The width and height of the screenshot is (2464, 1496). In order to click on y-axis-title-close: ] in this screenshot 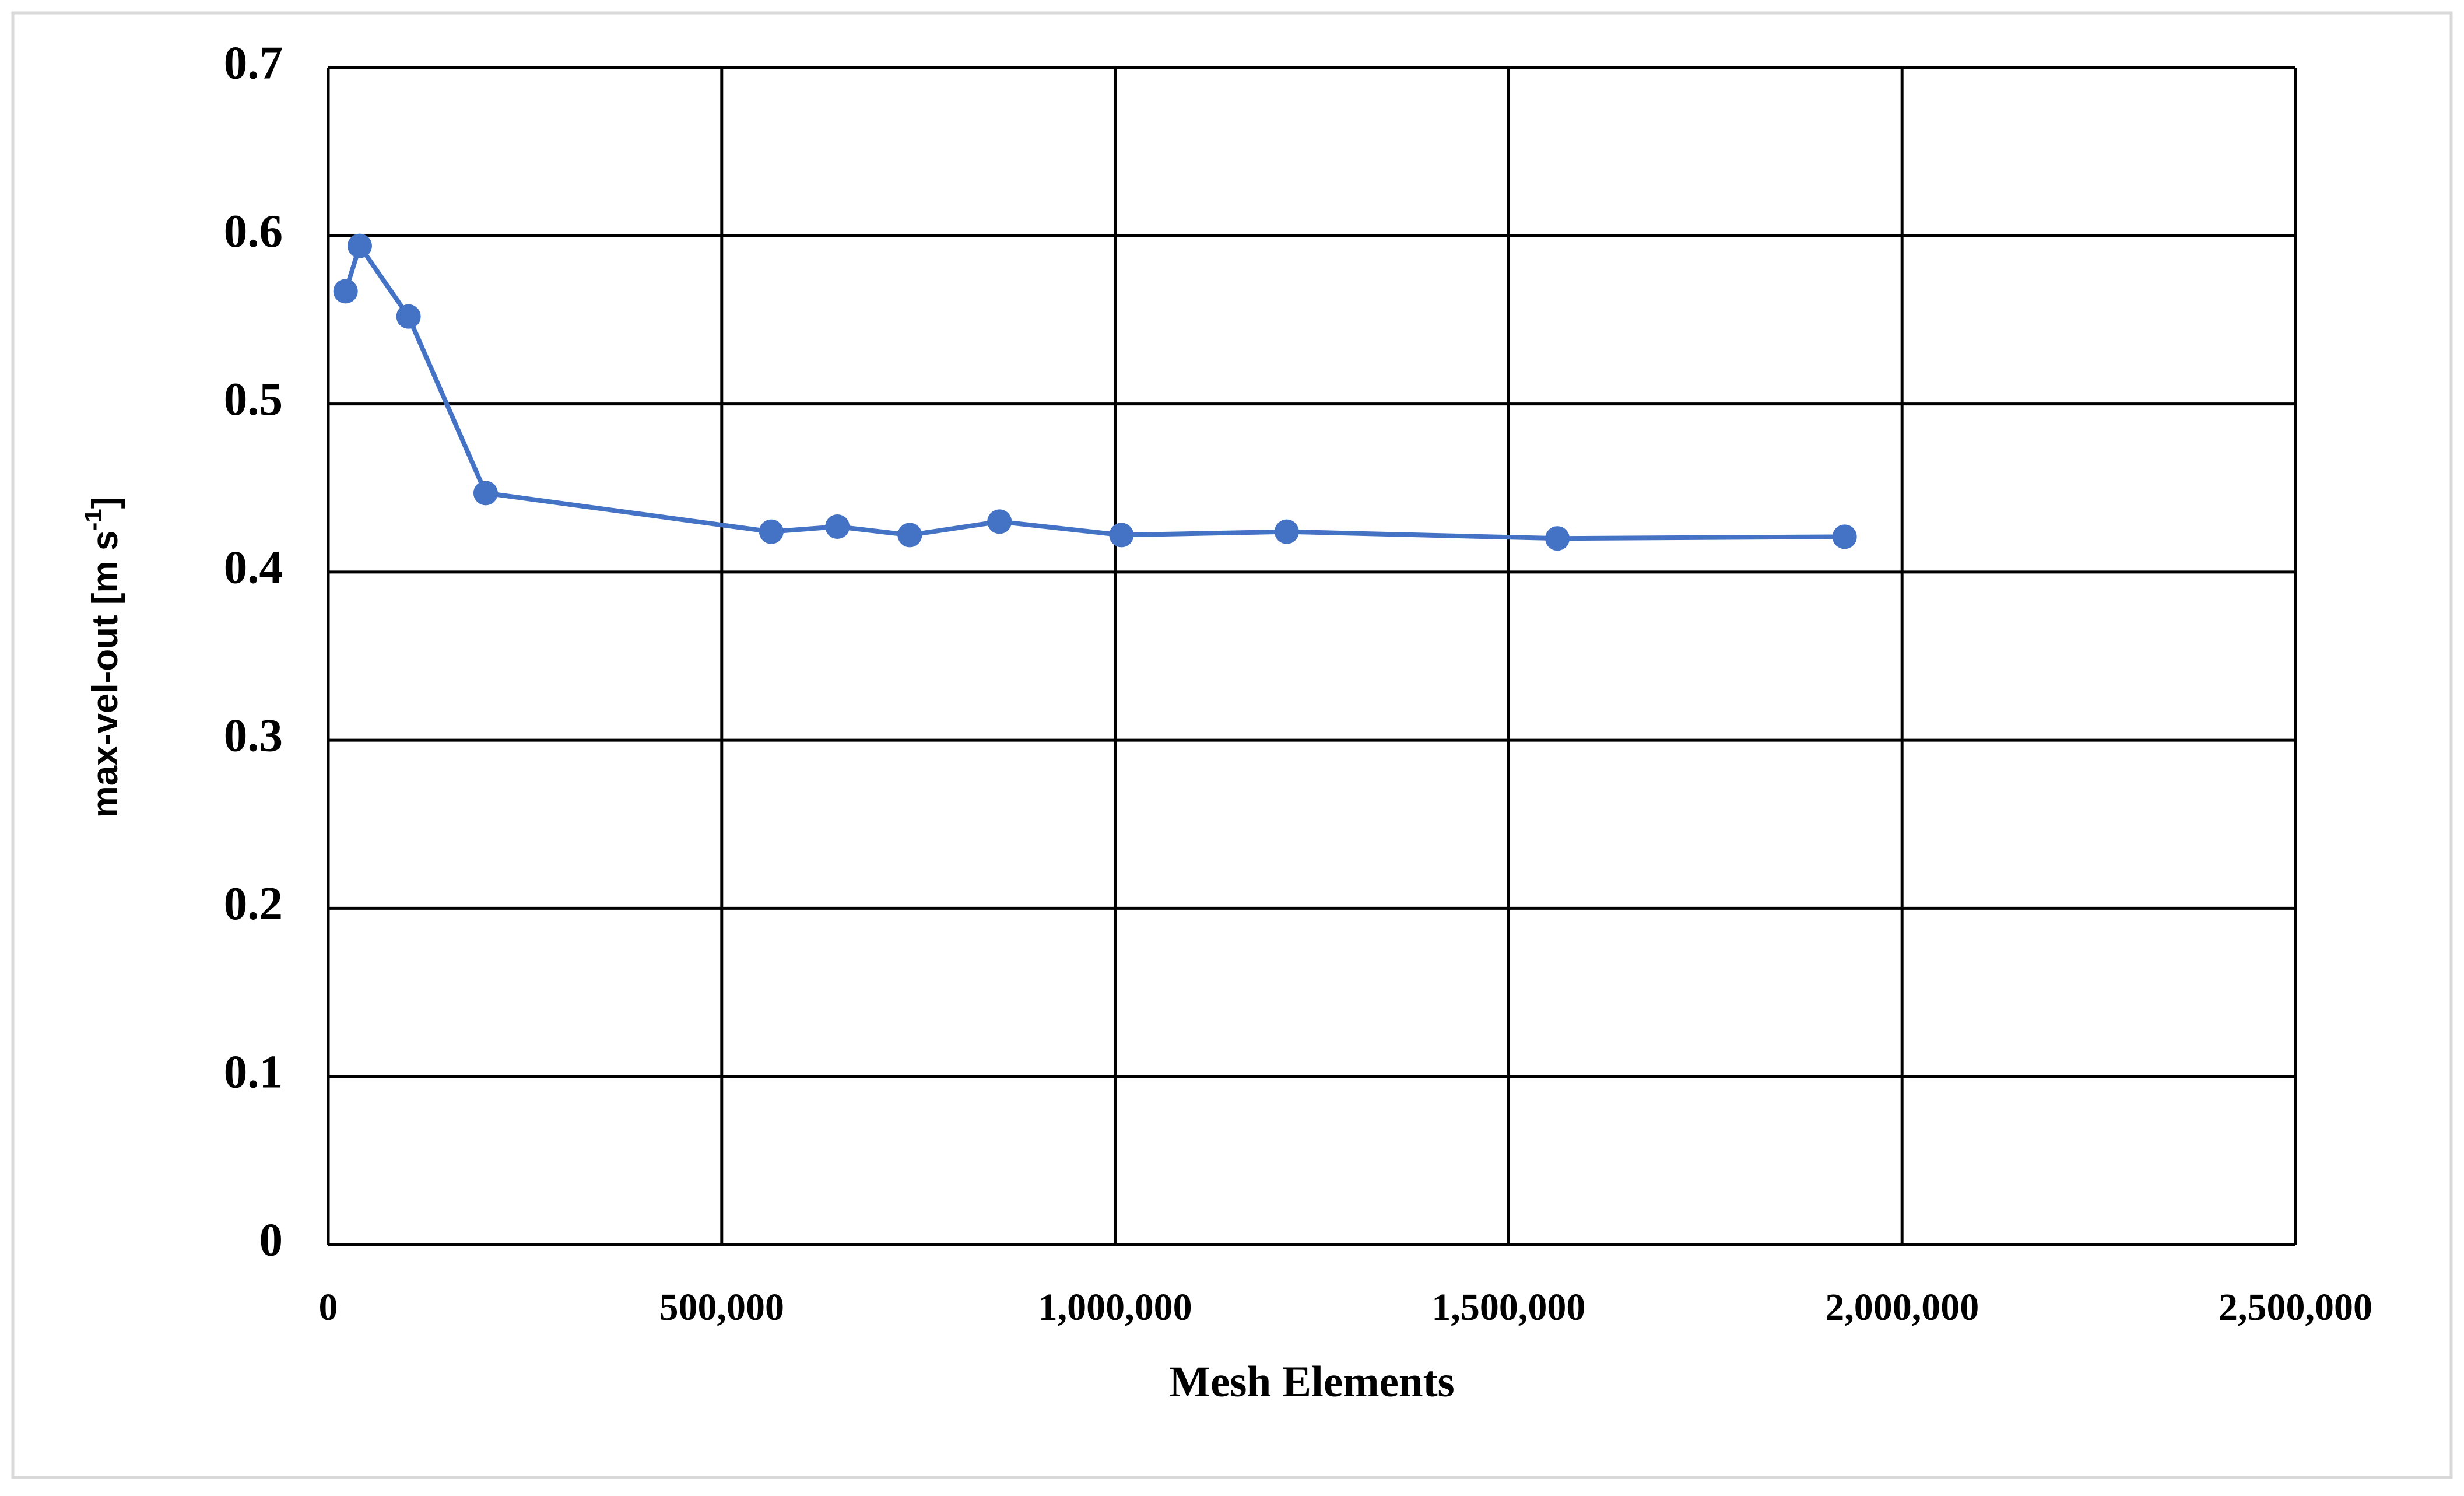, I will do `click(105, 503)`.